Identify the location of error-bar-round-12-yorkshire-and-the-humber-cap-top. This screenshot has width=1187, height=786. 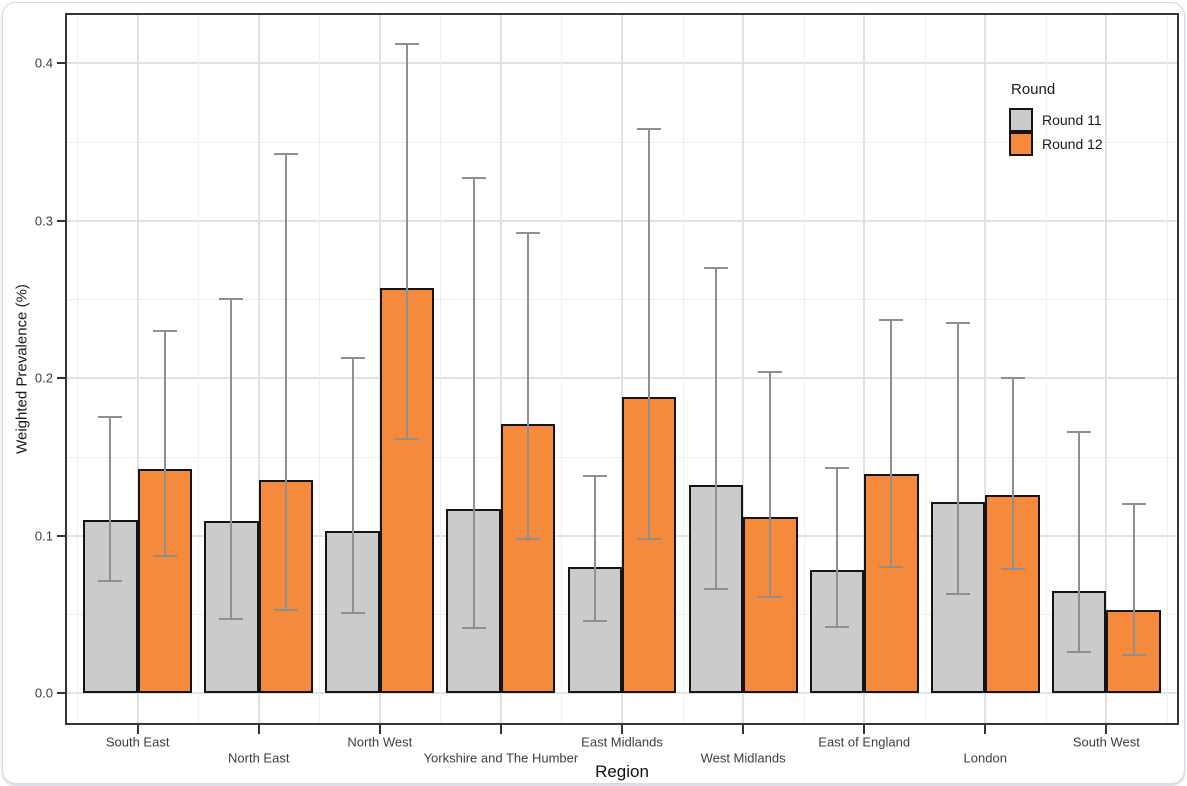
(528, 233).